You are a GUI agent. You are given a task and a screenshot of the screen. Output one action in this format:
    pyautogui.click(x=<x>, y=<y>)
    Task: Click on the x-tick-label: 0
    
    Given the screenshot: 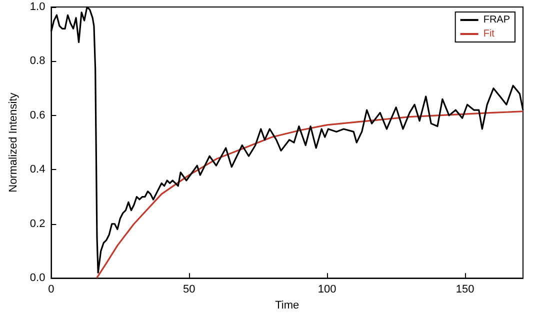 What is the action you would take?
    pyautogui.click(x=51, y=290)
    